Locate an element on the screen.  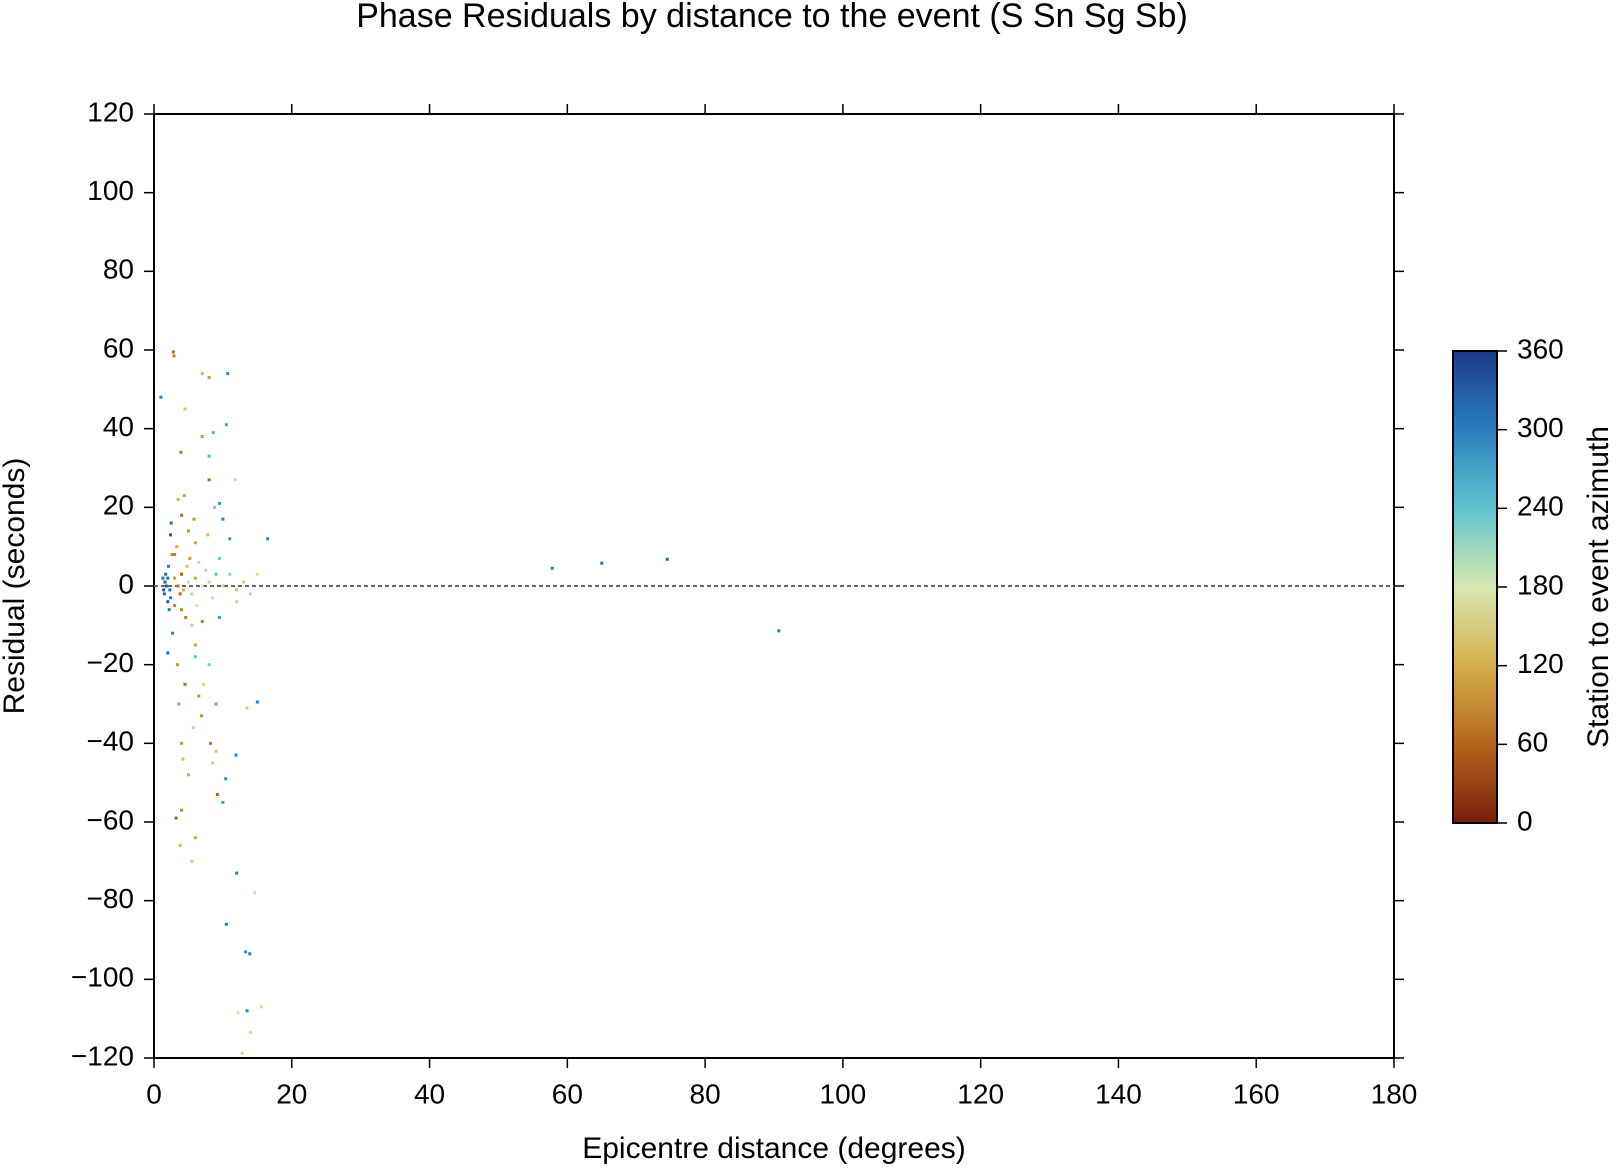
y-tick-label: −80 is located at coordinates (111, 898).